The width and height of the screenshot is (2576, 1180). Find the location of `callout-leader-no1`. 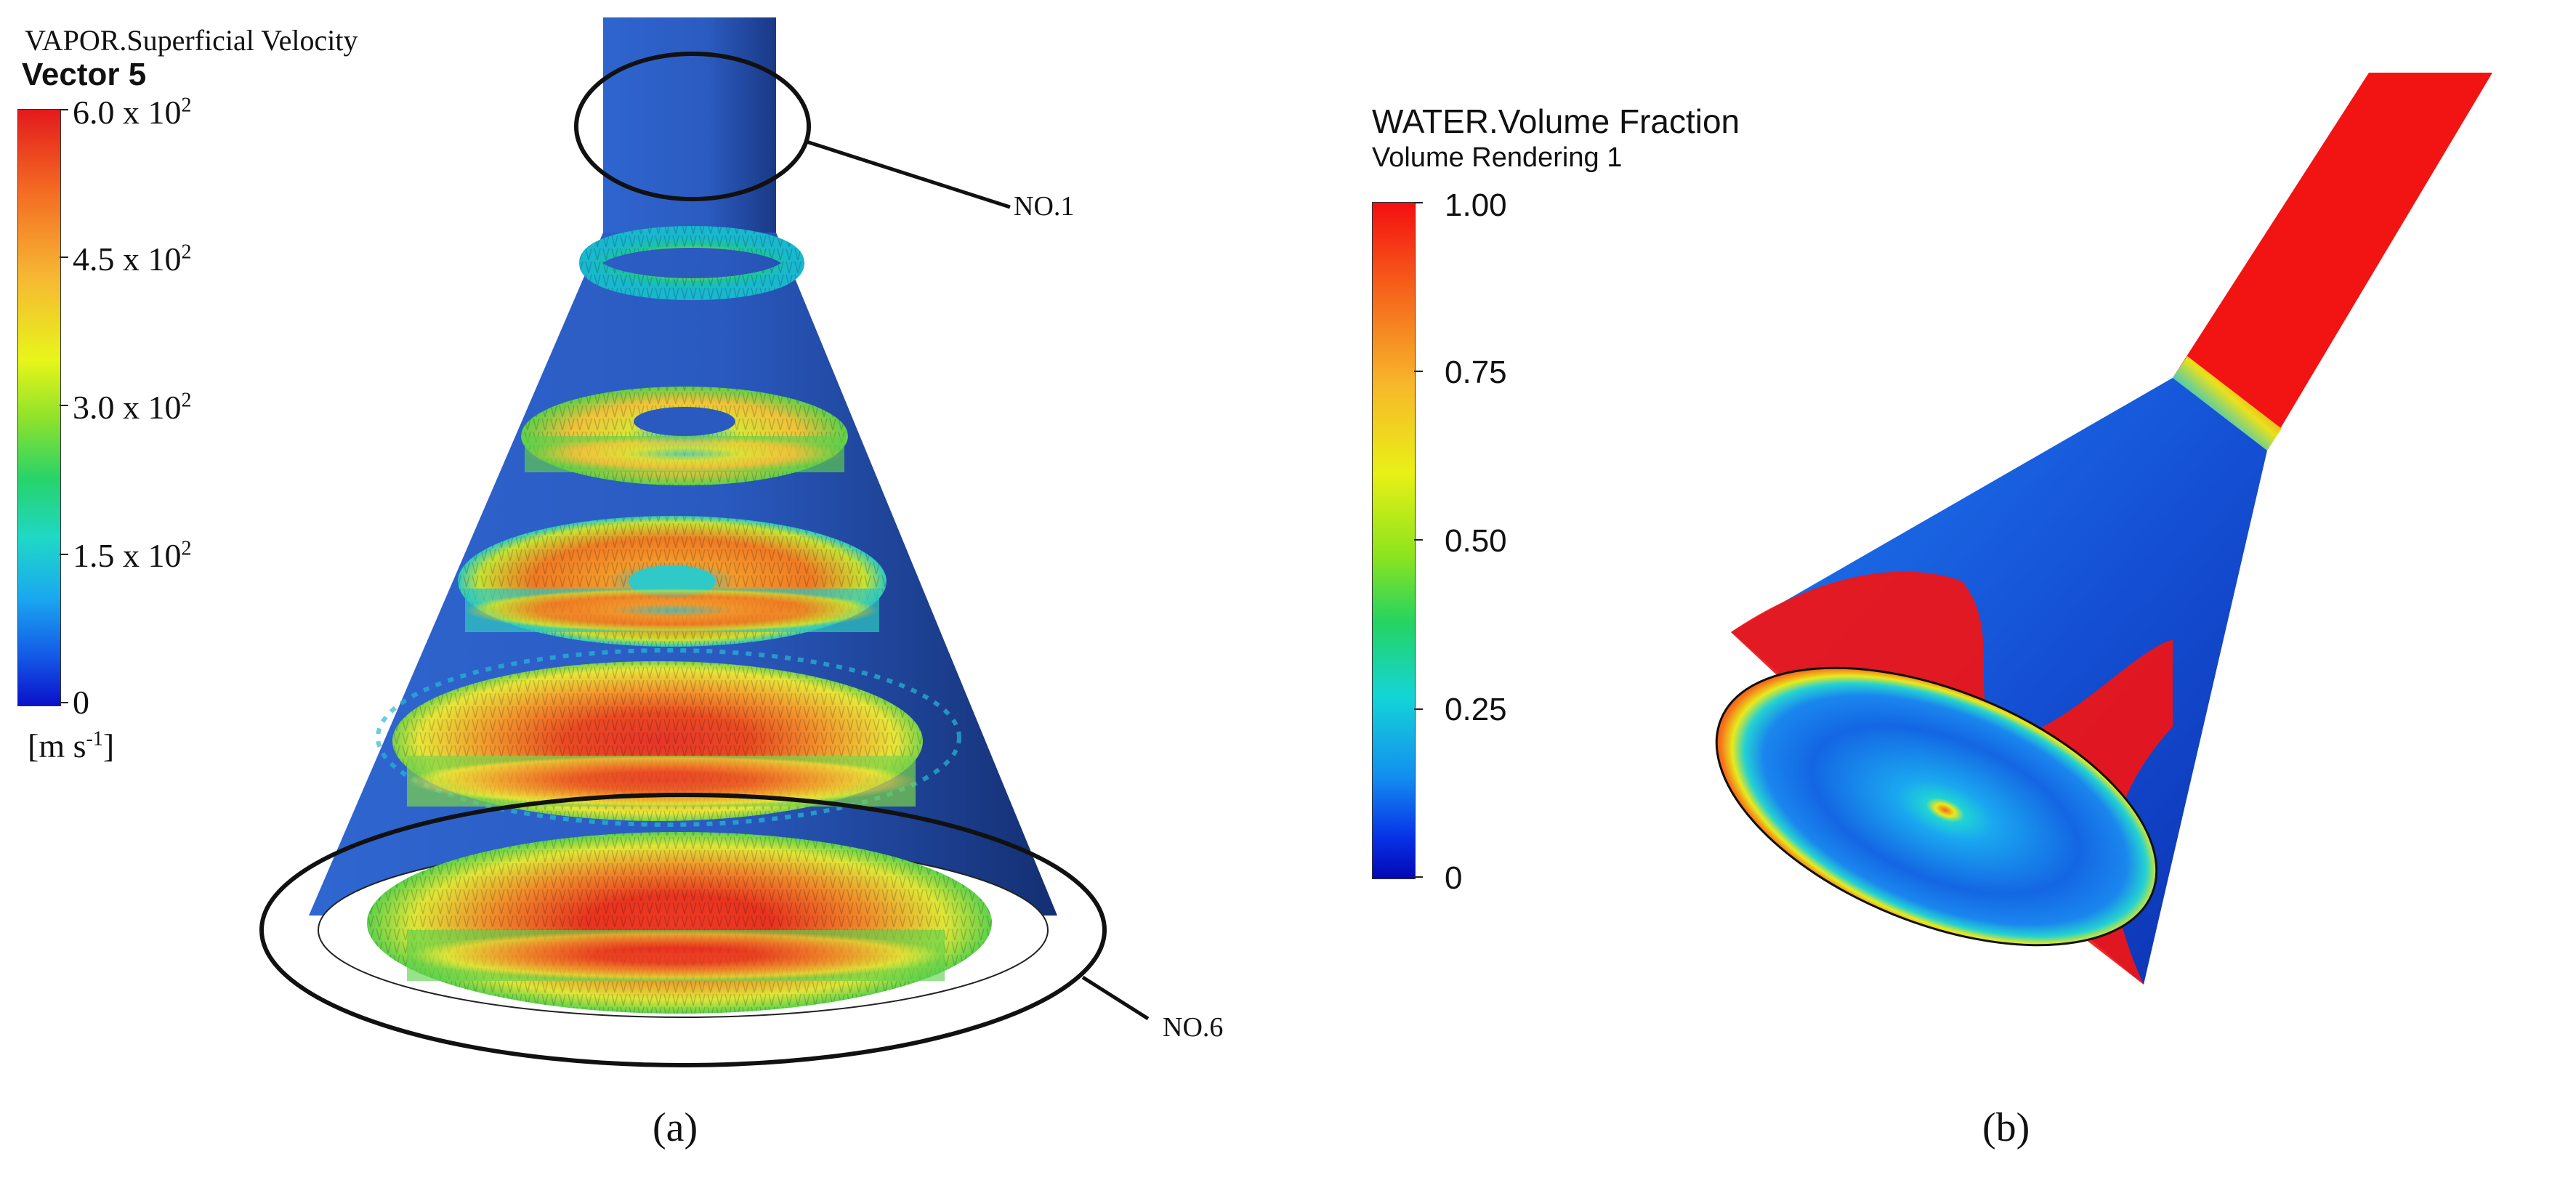

callout-leader-no1 is located at coordinates (909, 174).